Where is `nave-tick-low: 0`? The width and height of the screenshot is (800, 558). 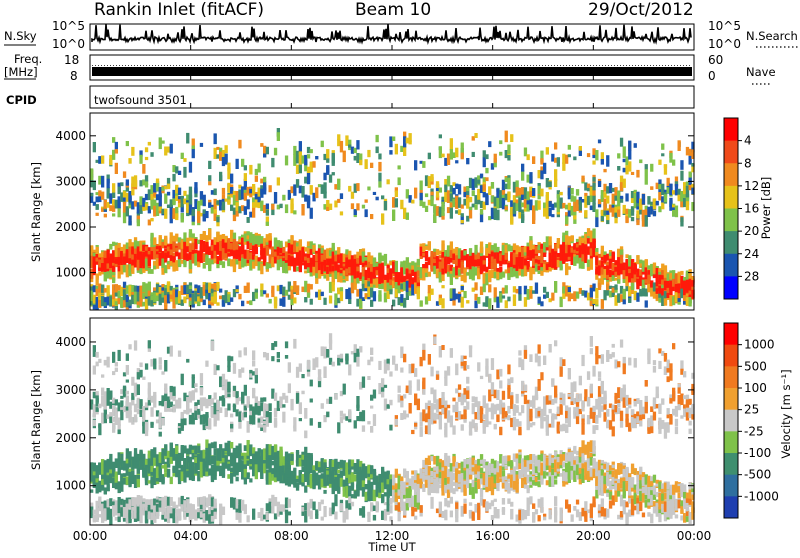 nave-tick-low: 0 is located at coordinates (712, 76).